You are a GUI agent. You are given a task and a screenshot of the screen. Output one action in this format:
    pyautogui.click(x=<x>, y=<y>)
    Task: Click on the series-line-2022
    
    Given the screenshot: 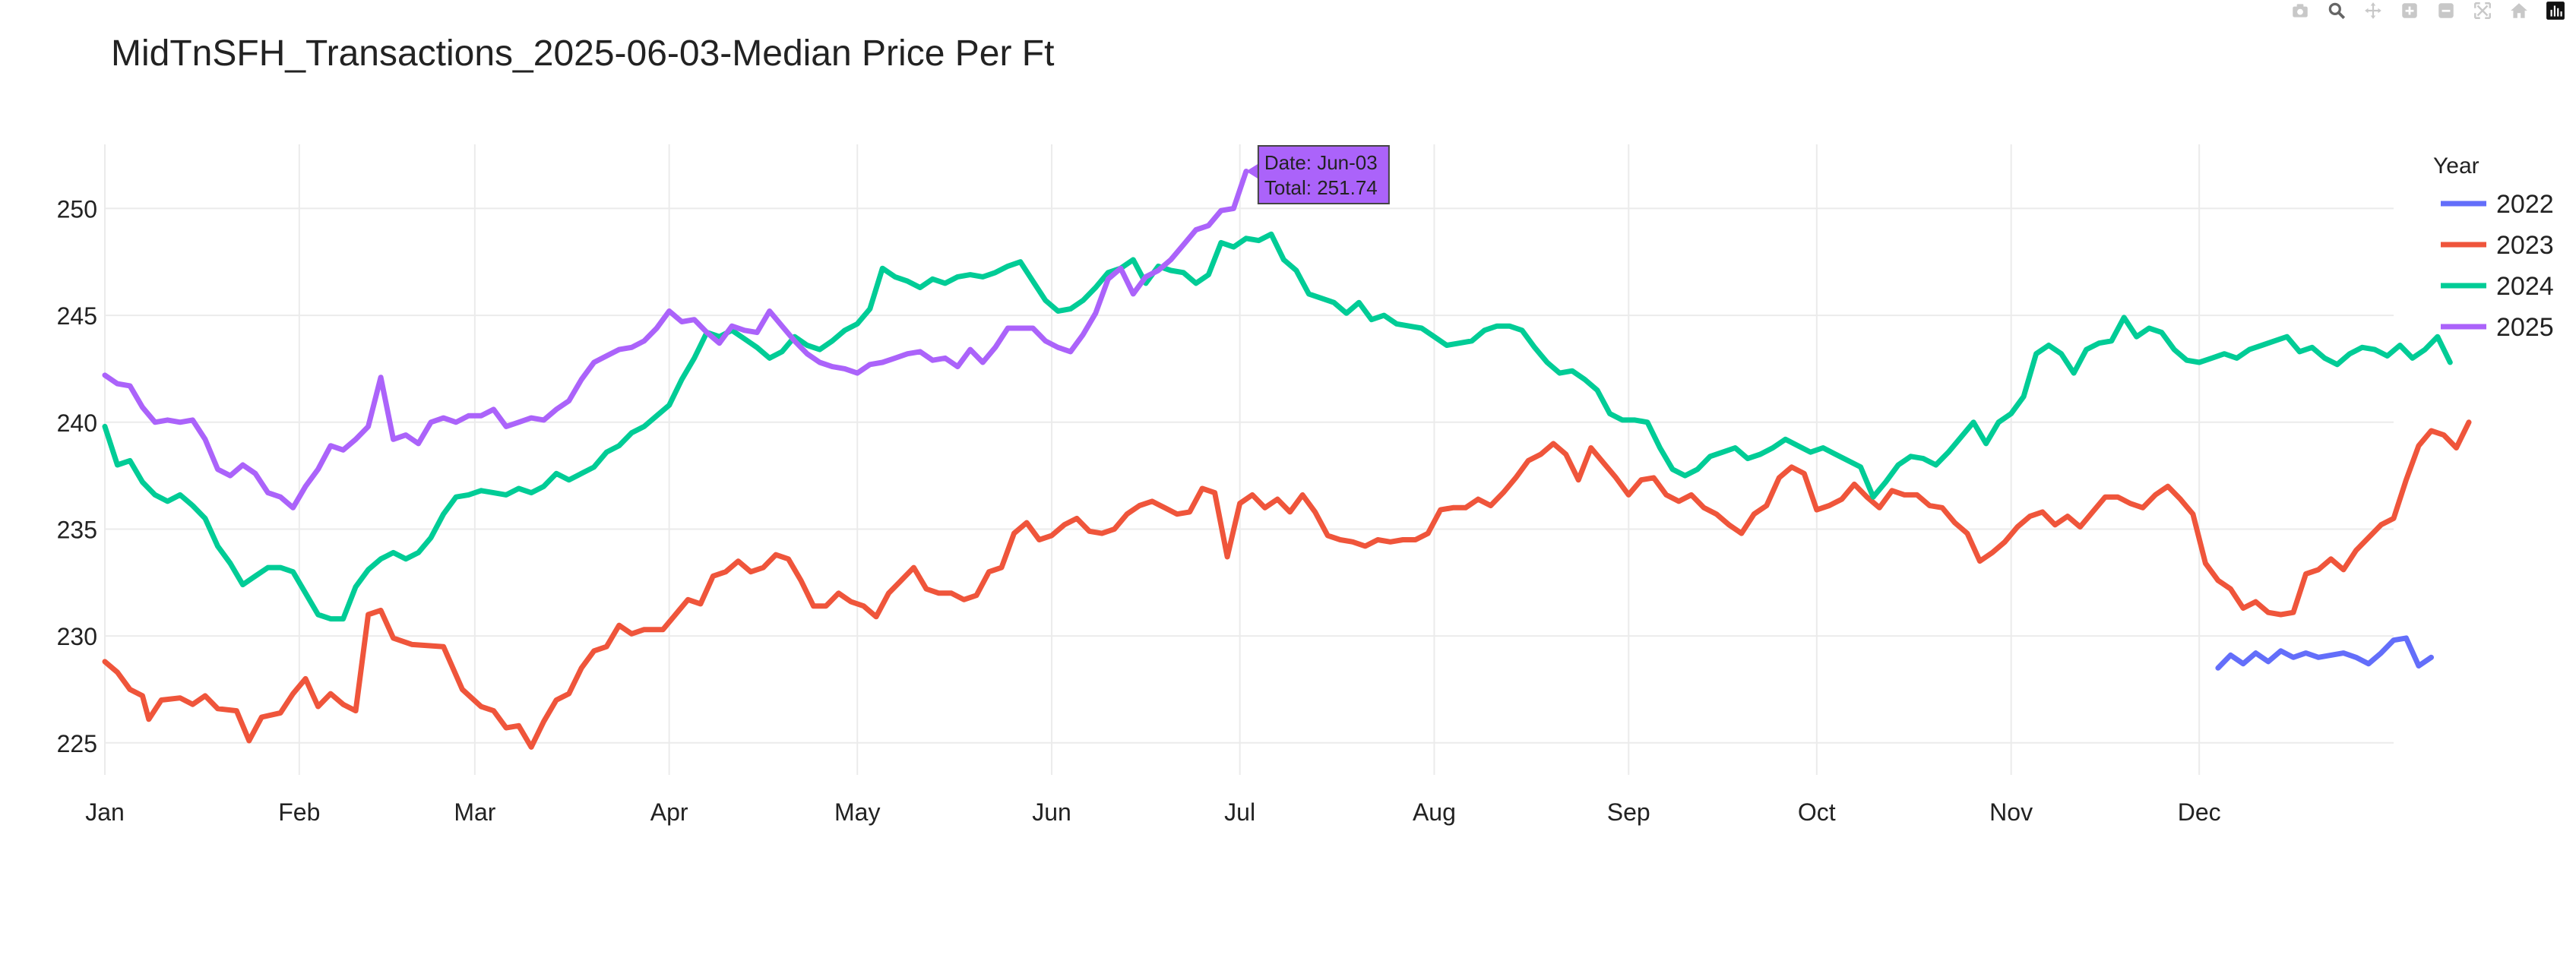 What is the action you would take?
    pyautogui.click(x=2324, y=653)
    